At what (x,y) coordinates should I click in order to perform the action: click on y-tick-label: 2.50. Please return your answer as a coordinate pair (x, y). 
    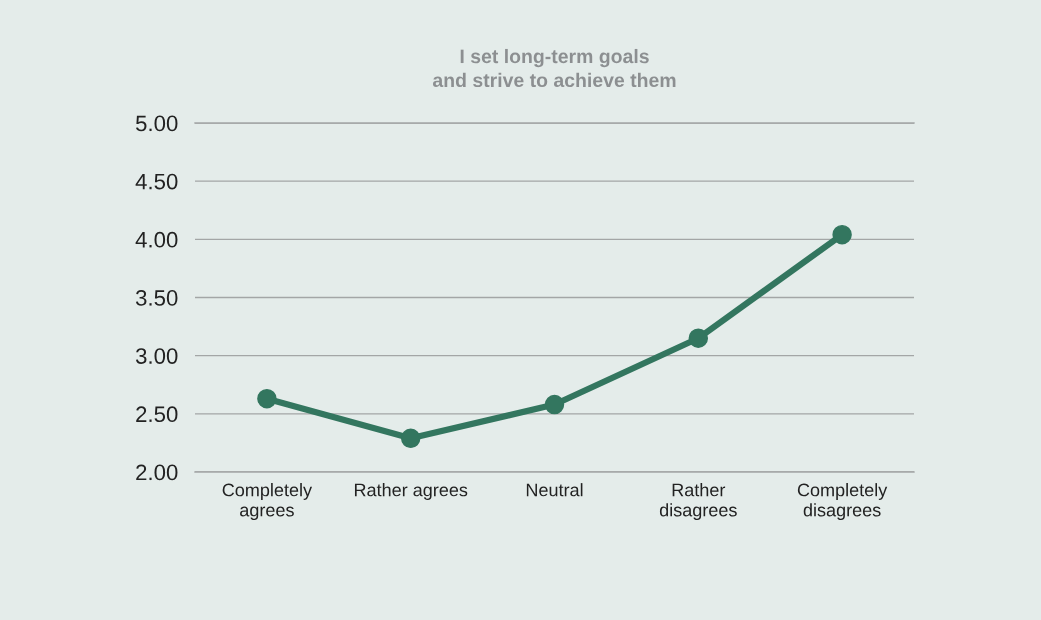
    Looking at the image, I should click on (157, 414).